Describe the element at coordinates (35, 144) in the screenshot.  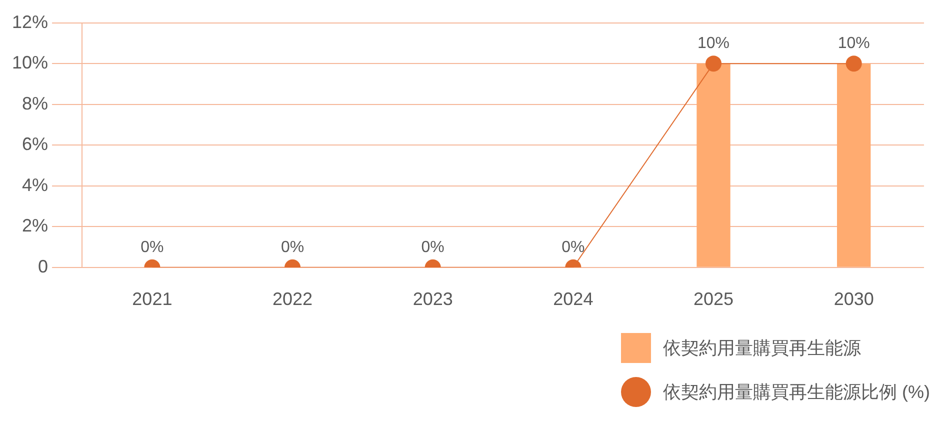
I see `y-tick-label: 6%` at that location.